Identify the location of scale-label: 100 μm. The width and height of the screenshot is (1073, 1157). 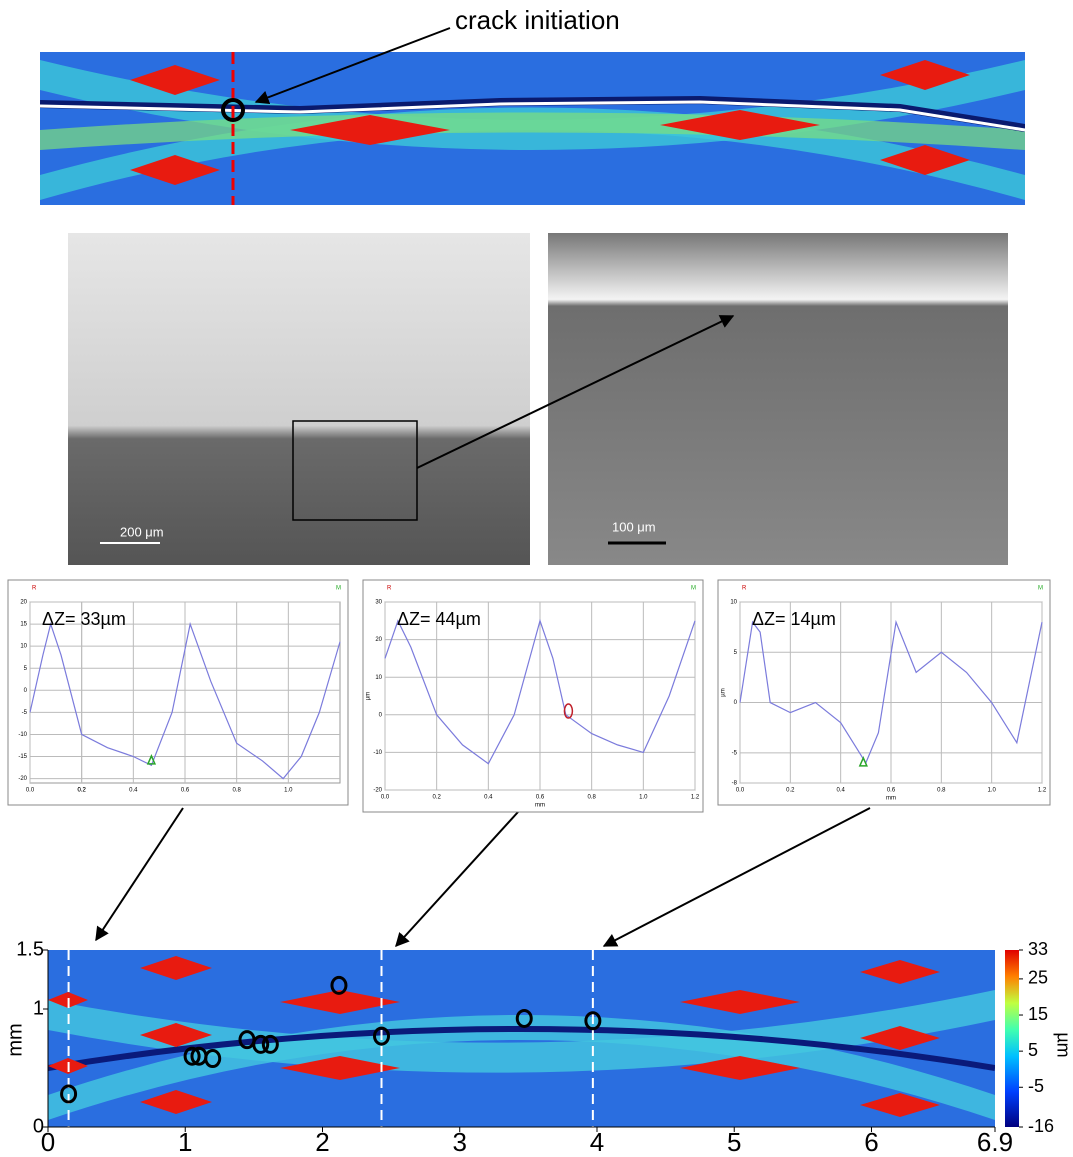
(634, 526).